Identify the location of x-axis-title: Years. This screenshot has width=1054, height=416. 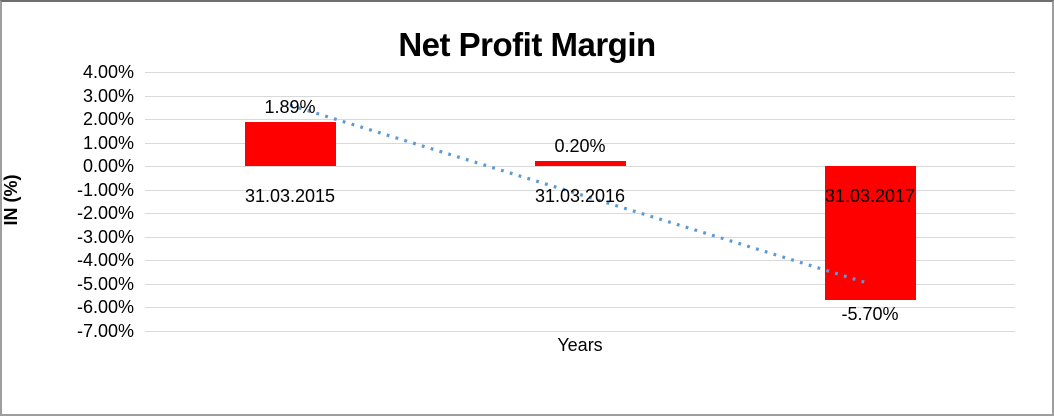
(580, 345).